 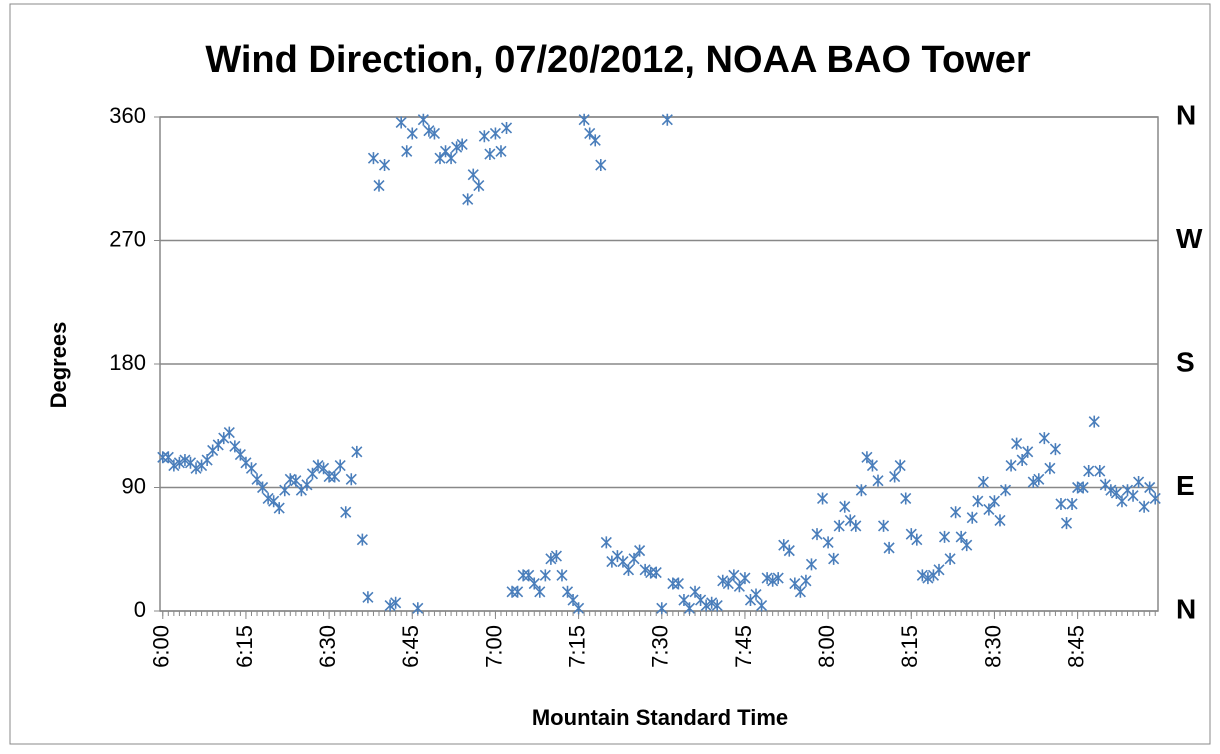 I want to click on y-tick-label: 180, so click(x=127, y=362).